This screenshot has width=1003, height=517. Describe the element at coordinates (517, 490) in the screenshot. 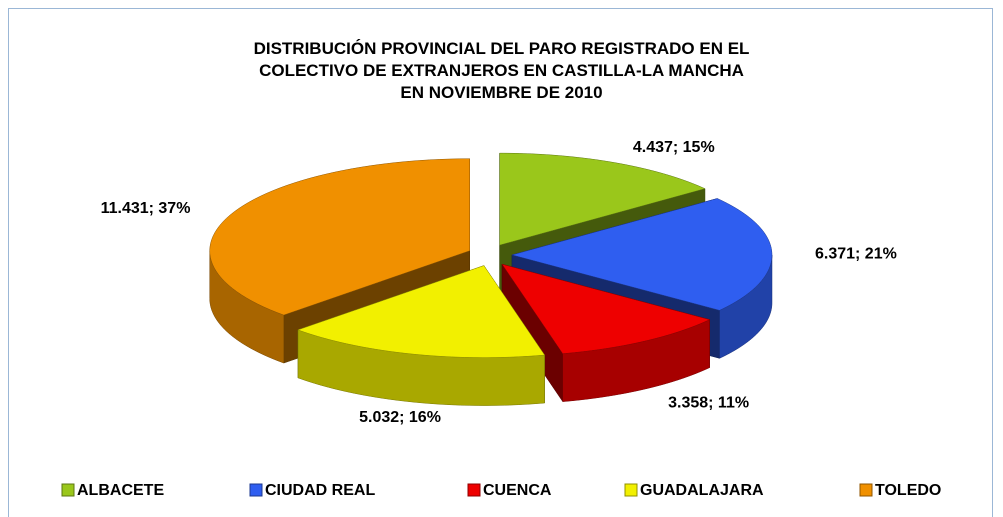

I see `legend-label: CUENCA` at that location.